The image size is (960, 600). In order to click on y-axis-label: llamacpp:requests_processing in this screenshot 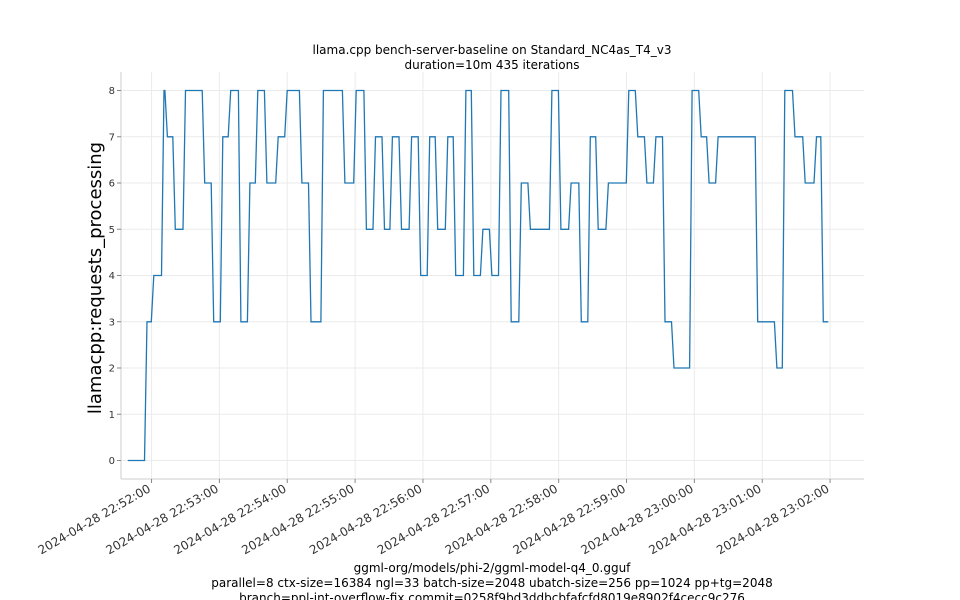, I will do `click(95, 278)`.